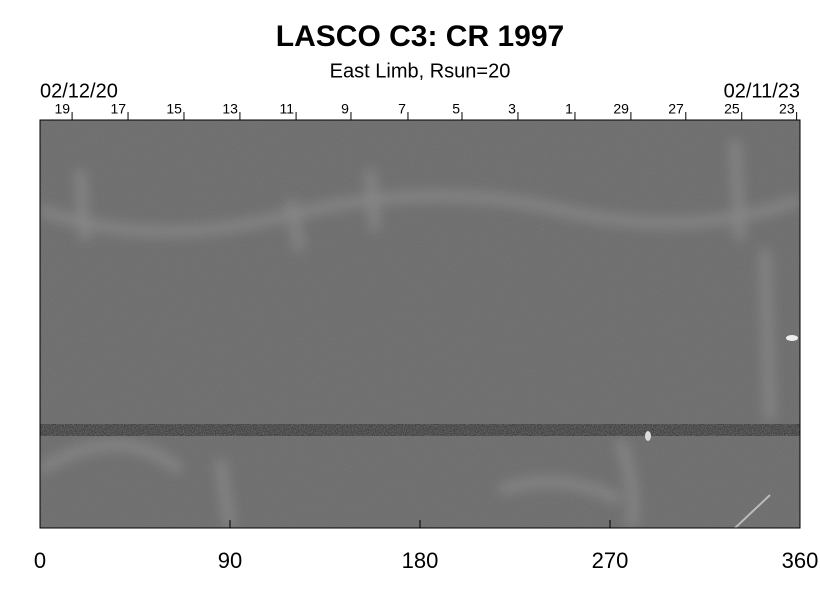 The image size is (820, 600). What do you see at coordinates (512, 109) in the screenshot?
I see `x2-tick-label: 3` at bounding box center [512, 109].